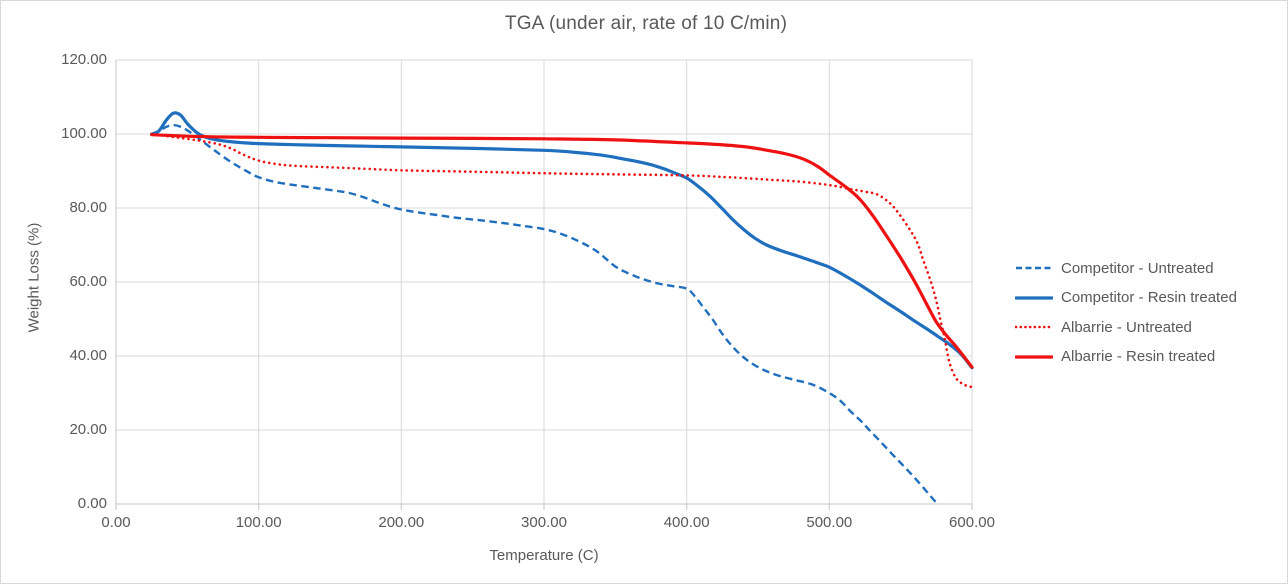  Describe the element at coordinates (88, 281) in the screenshot. I see `y-tick-label: 60.00` at that location.